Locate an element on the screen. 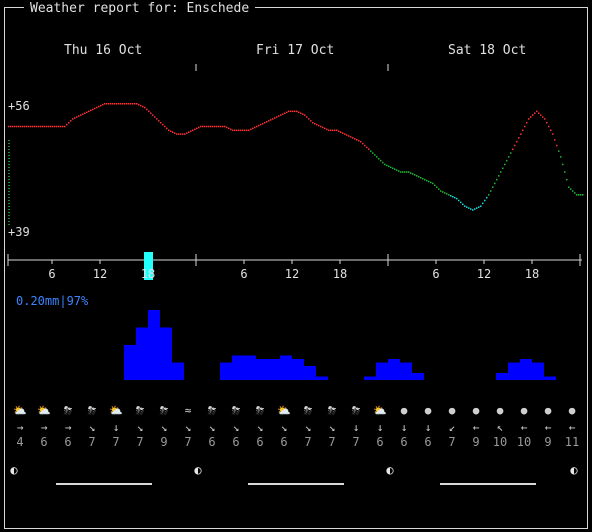  wind-direction-arrow: ↓ is located at coordinates (116, 427).